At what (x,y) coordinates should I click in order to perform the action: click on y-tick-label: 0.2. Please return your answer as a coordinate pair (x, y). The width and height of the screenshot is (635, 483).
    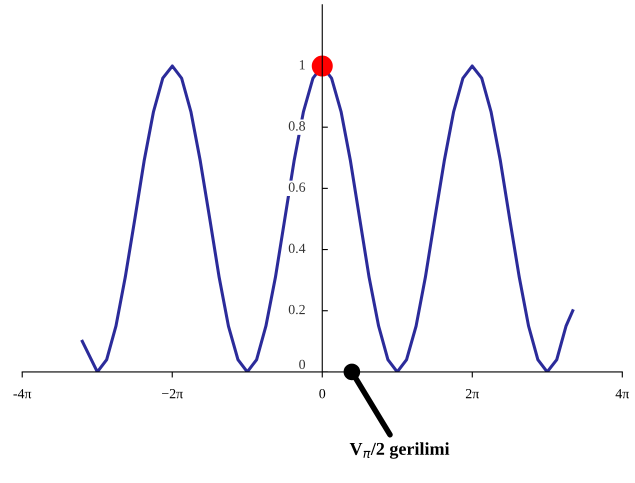
    Looking at the image, I should click on (296, 309).